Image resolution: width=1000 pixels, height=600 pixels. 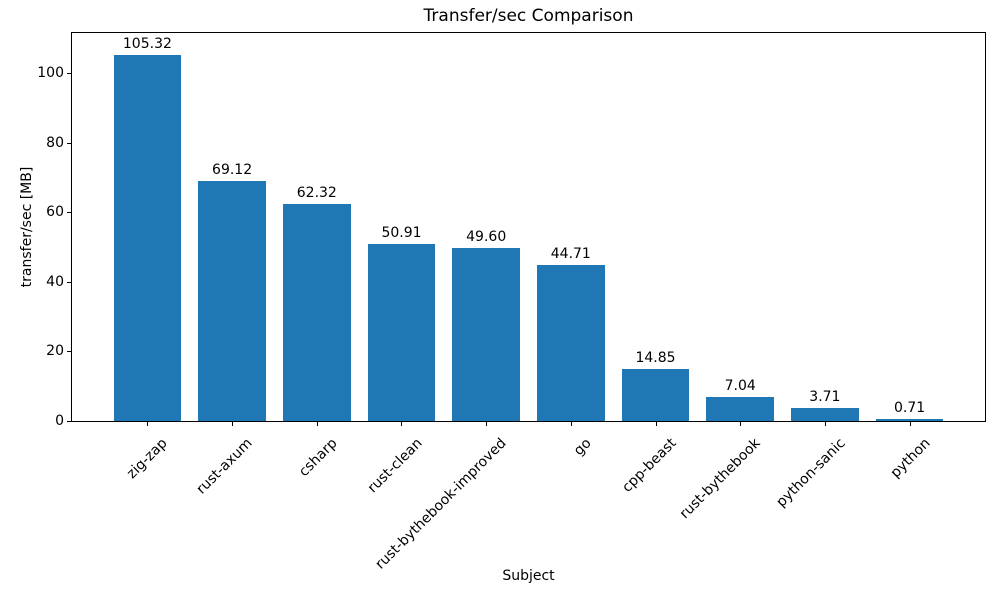 I want to click on y-axis-tick-label: 40, so click(x=55, y=282).